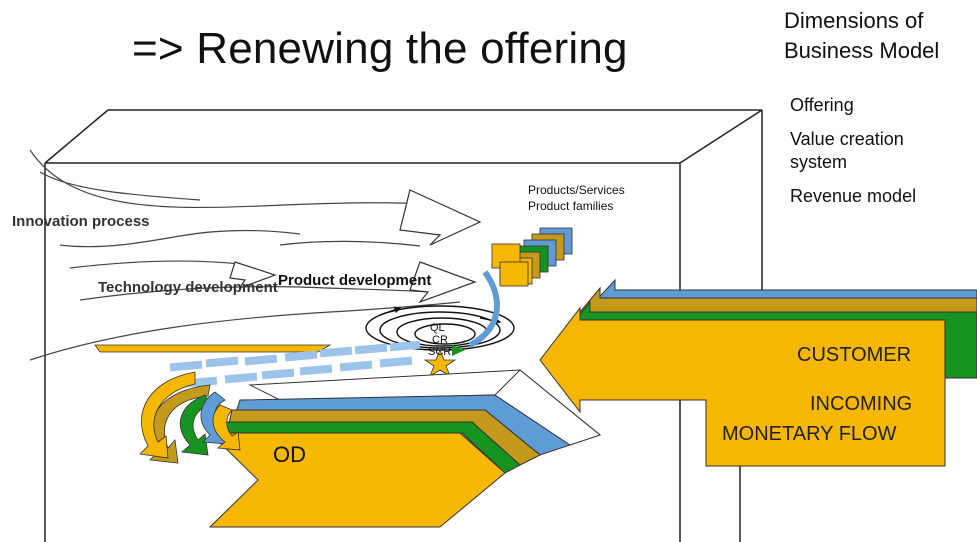  I want to click on od-label: OD, so click(289, 454).